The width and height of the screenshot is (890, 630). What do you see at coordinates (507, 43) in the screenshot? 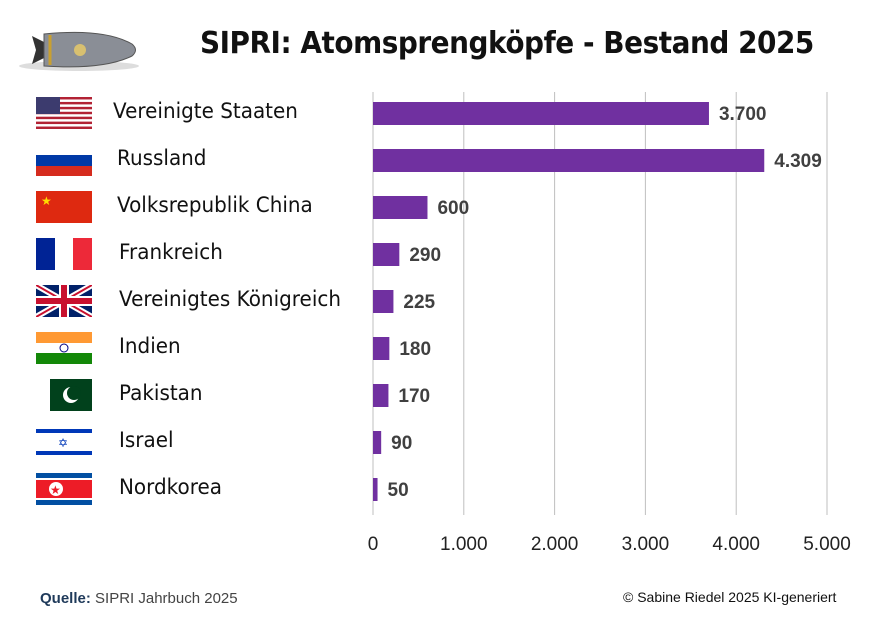
I see `chart-title: SIPRI: Atomsprengköpfe - Bestand 2025` at bounding box center [507, 43].